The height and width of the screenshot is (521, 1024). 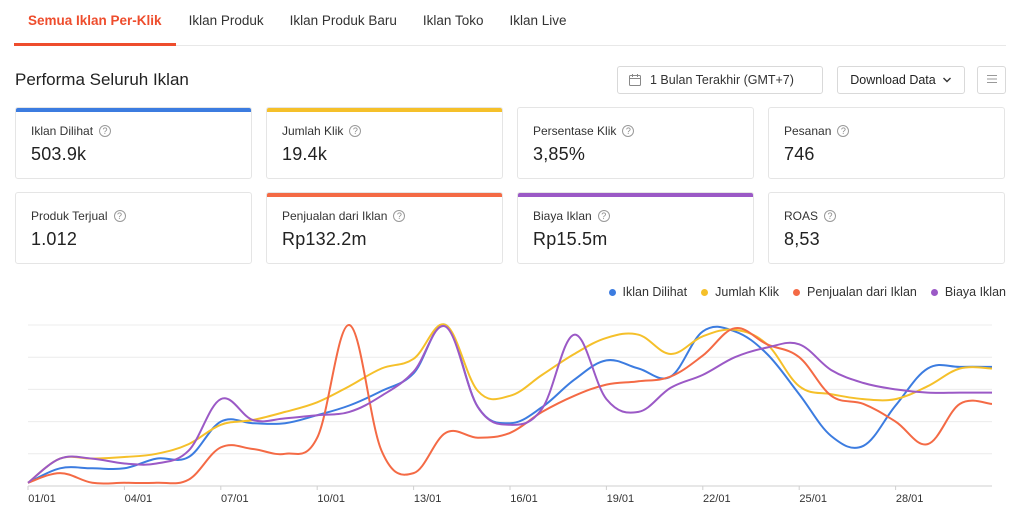 What do you see at coordinates (747, 292) in the screenshot?
I see `legend-label: Jumlah Klik` at bounding box center [747, 292].